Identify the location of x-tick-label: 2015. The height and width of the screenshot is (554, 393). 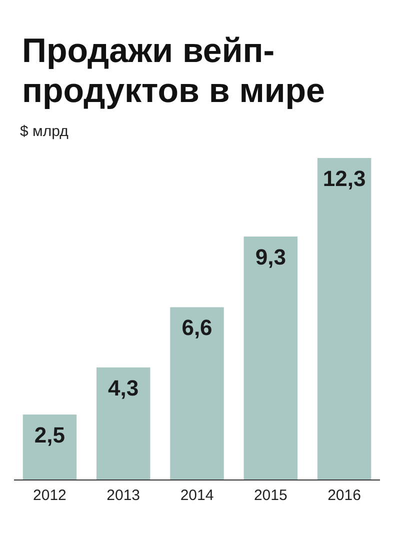
(271, 495).